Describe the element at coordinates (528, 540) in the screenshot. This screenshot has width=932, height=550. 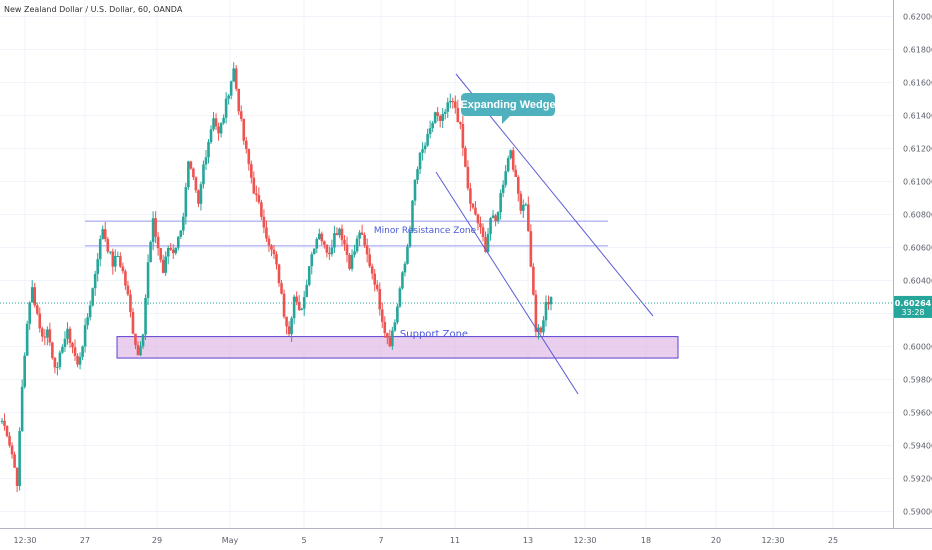
I see `x-tick-label-7: 13` at that location.